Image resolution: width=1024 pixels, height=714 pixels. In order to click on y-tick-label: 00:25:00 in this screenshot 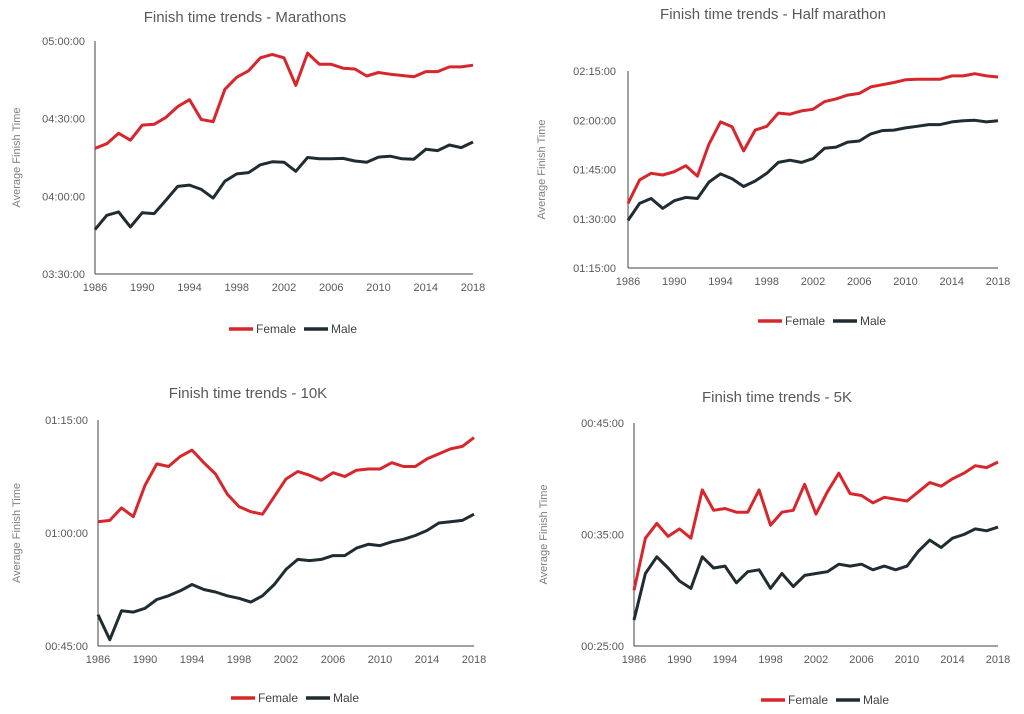, I will do `click(602, 647)`.